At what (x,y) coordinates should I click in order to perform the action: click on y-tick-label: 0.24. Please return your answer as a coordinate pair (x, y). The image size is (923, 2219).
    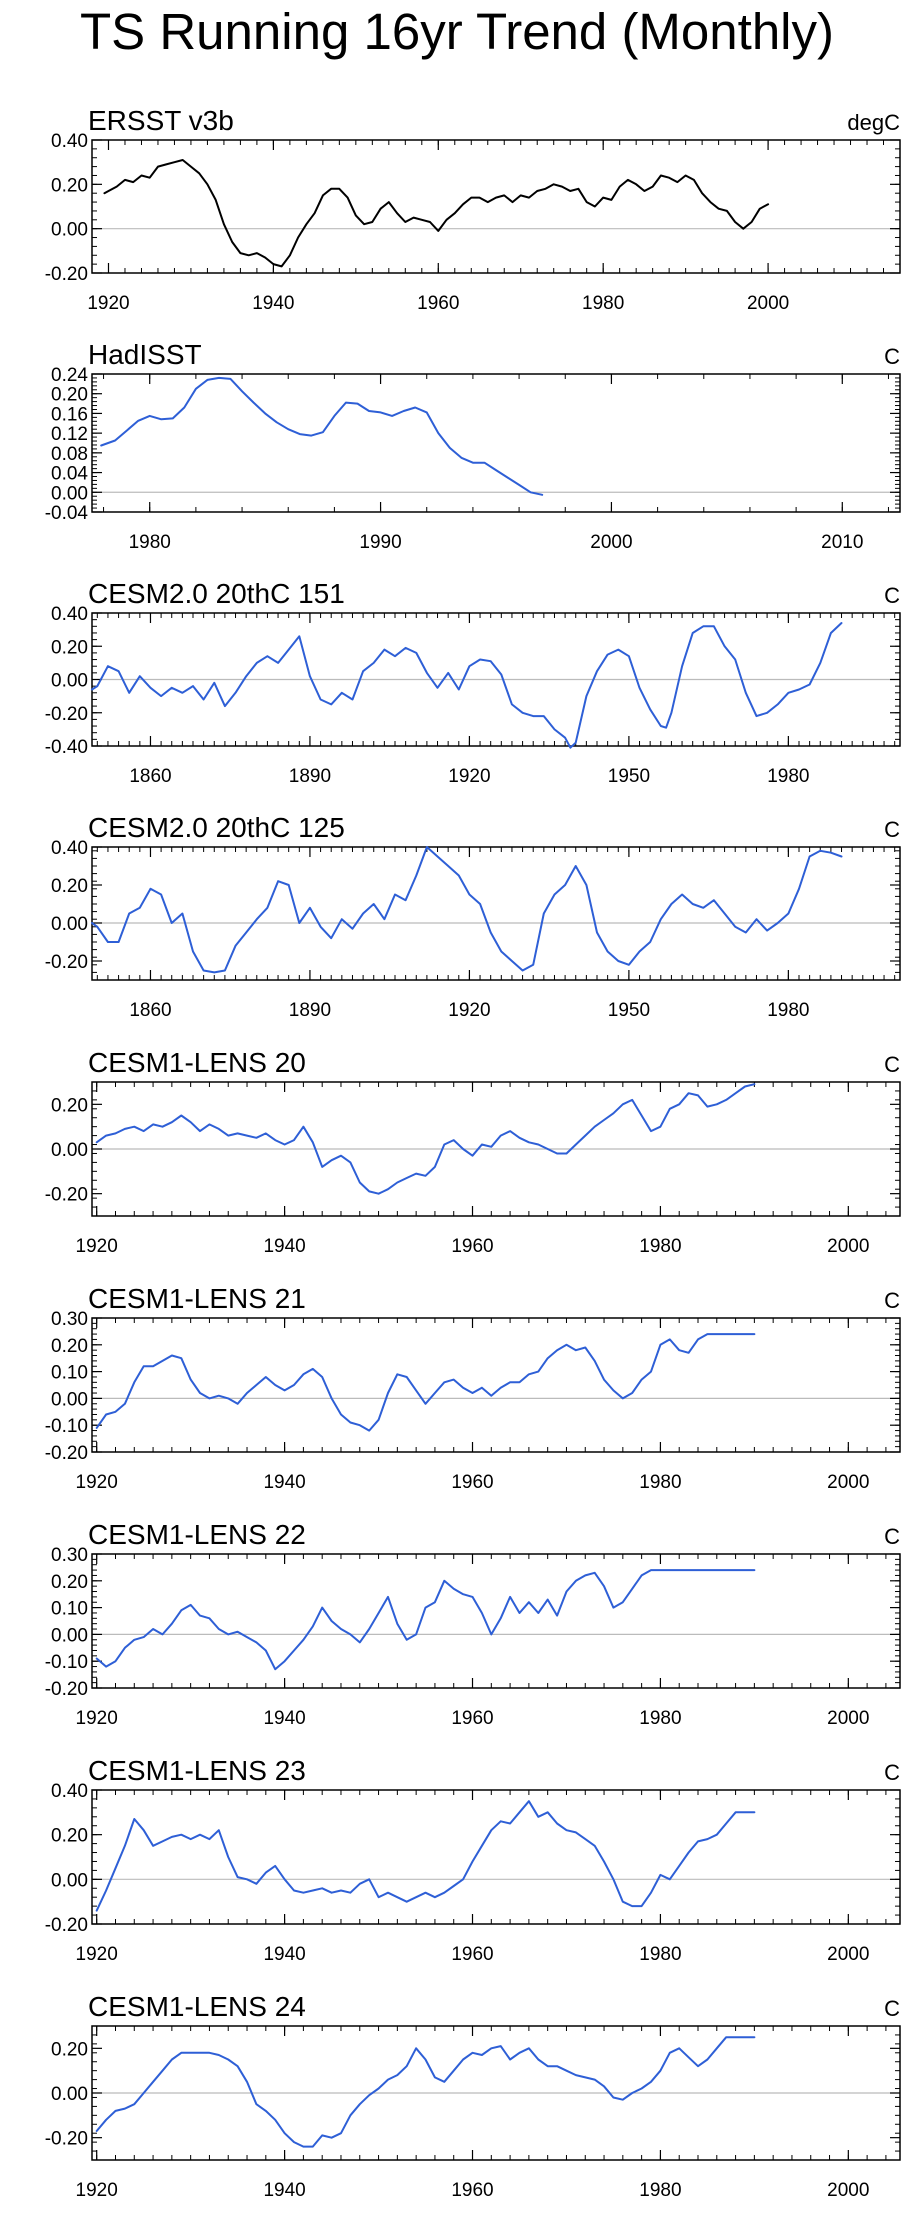
    Looking at the image, I should click on (69, 375).